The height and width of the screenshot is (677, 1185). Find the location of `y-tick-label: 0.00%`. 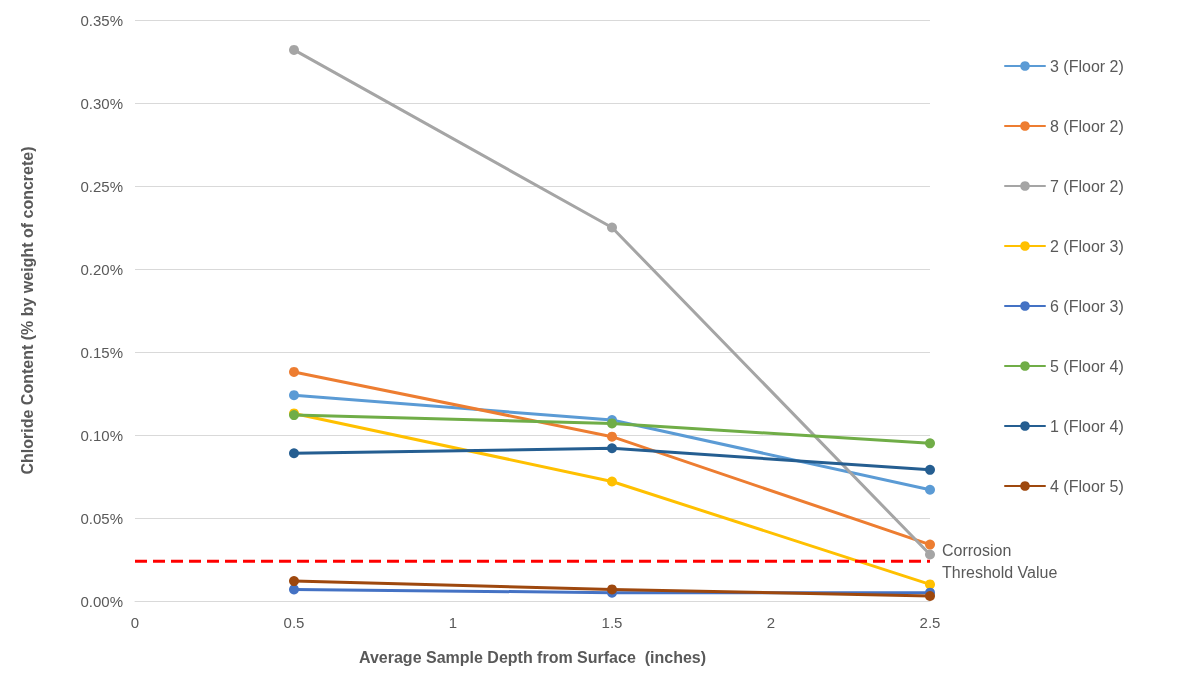

y-tick-label: 0.00% is located at coordinates (101, 601).